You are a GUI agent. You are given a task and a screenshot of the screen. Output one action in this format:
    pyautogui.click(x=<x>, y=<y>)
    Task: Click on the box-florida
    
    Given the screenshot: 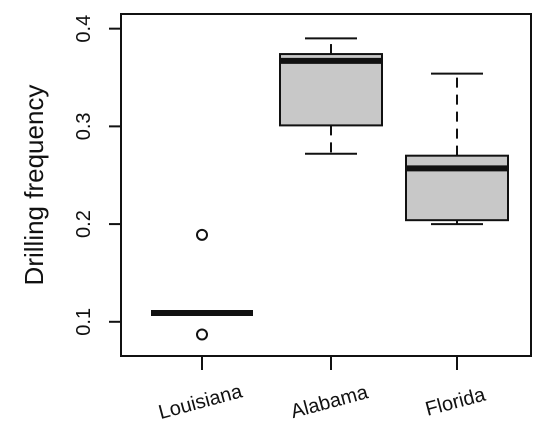 What is the action you would take?
    pyautogui.click(x=457, y=149)
    